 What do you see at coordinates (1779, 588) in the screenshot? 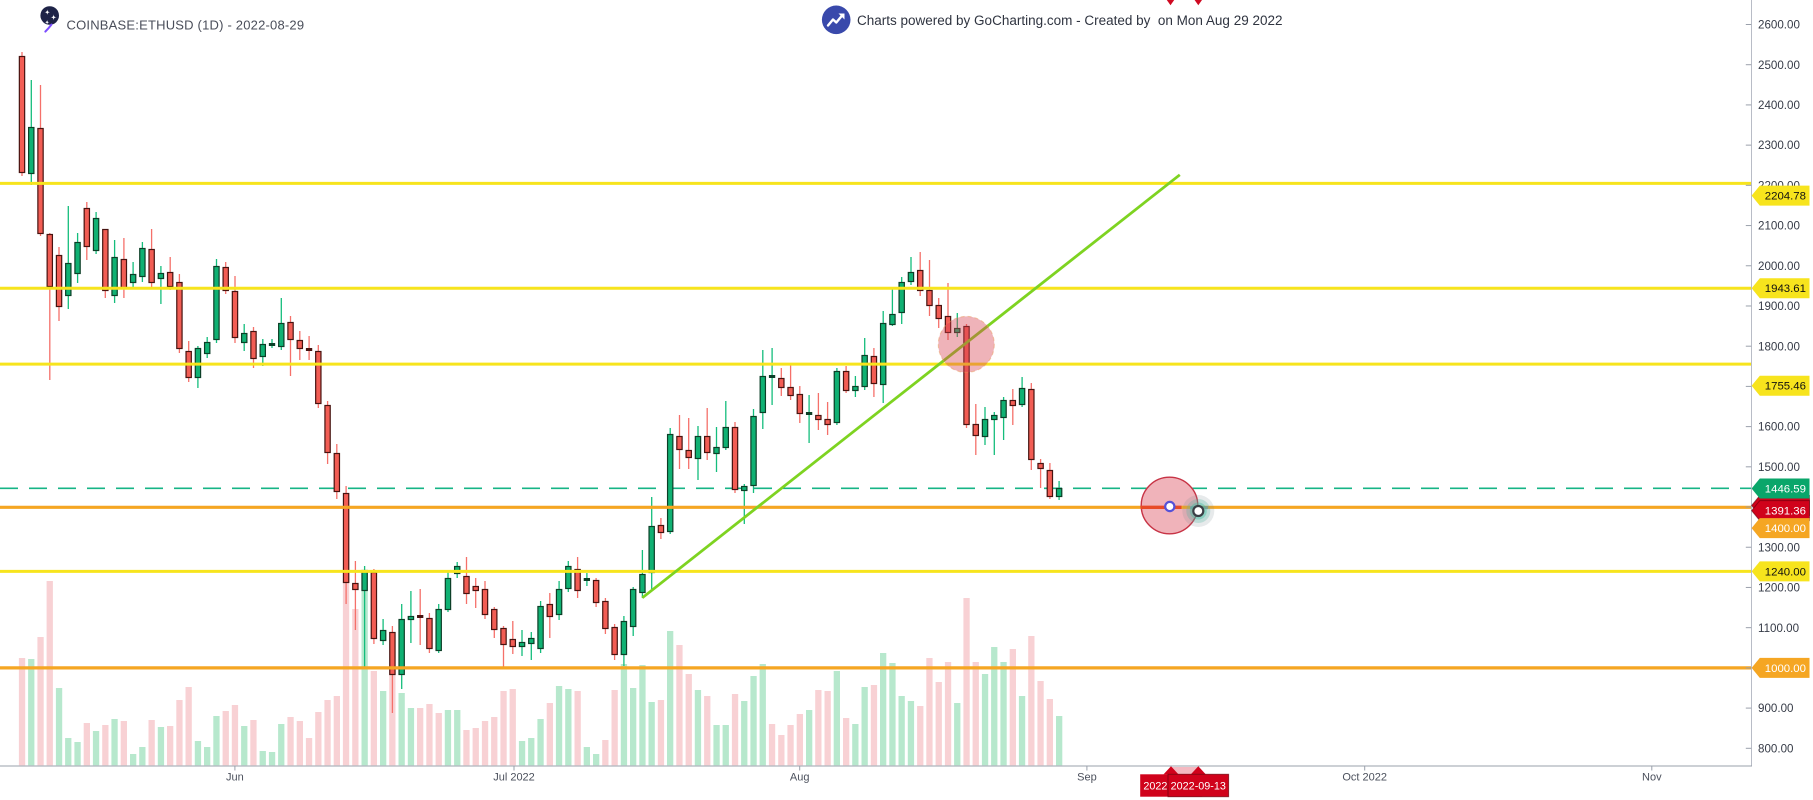
I see `svg-text: 1200.00` at bounding box center [1779, 588].